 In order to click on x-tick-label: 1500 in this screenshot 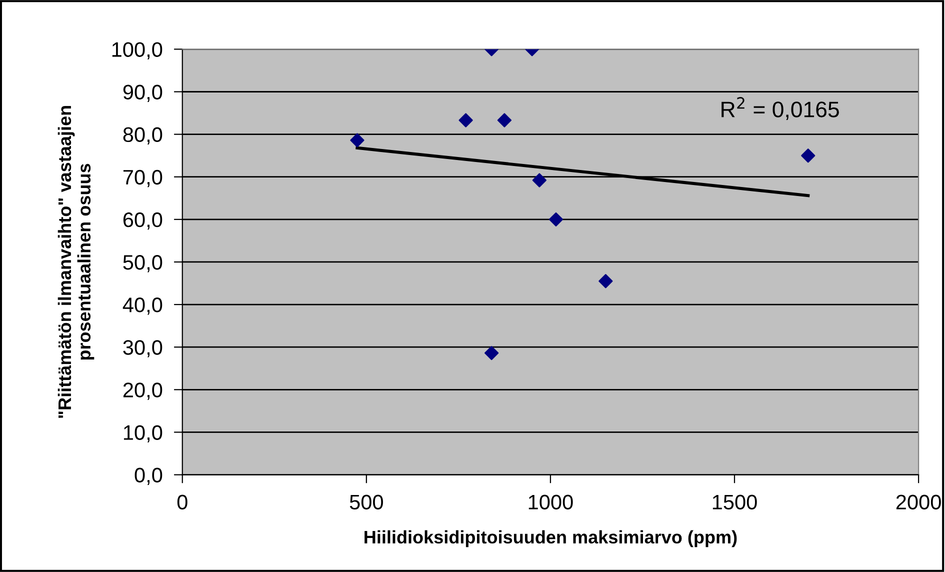, I will do `click(734, 502)`.